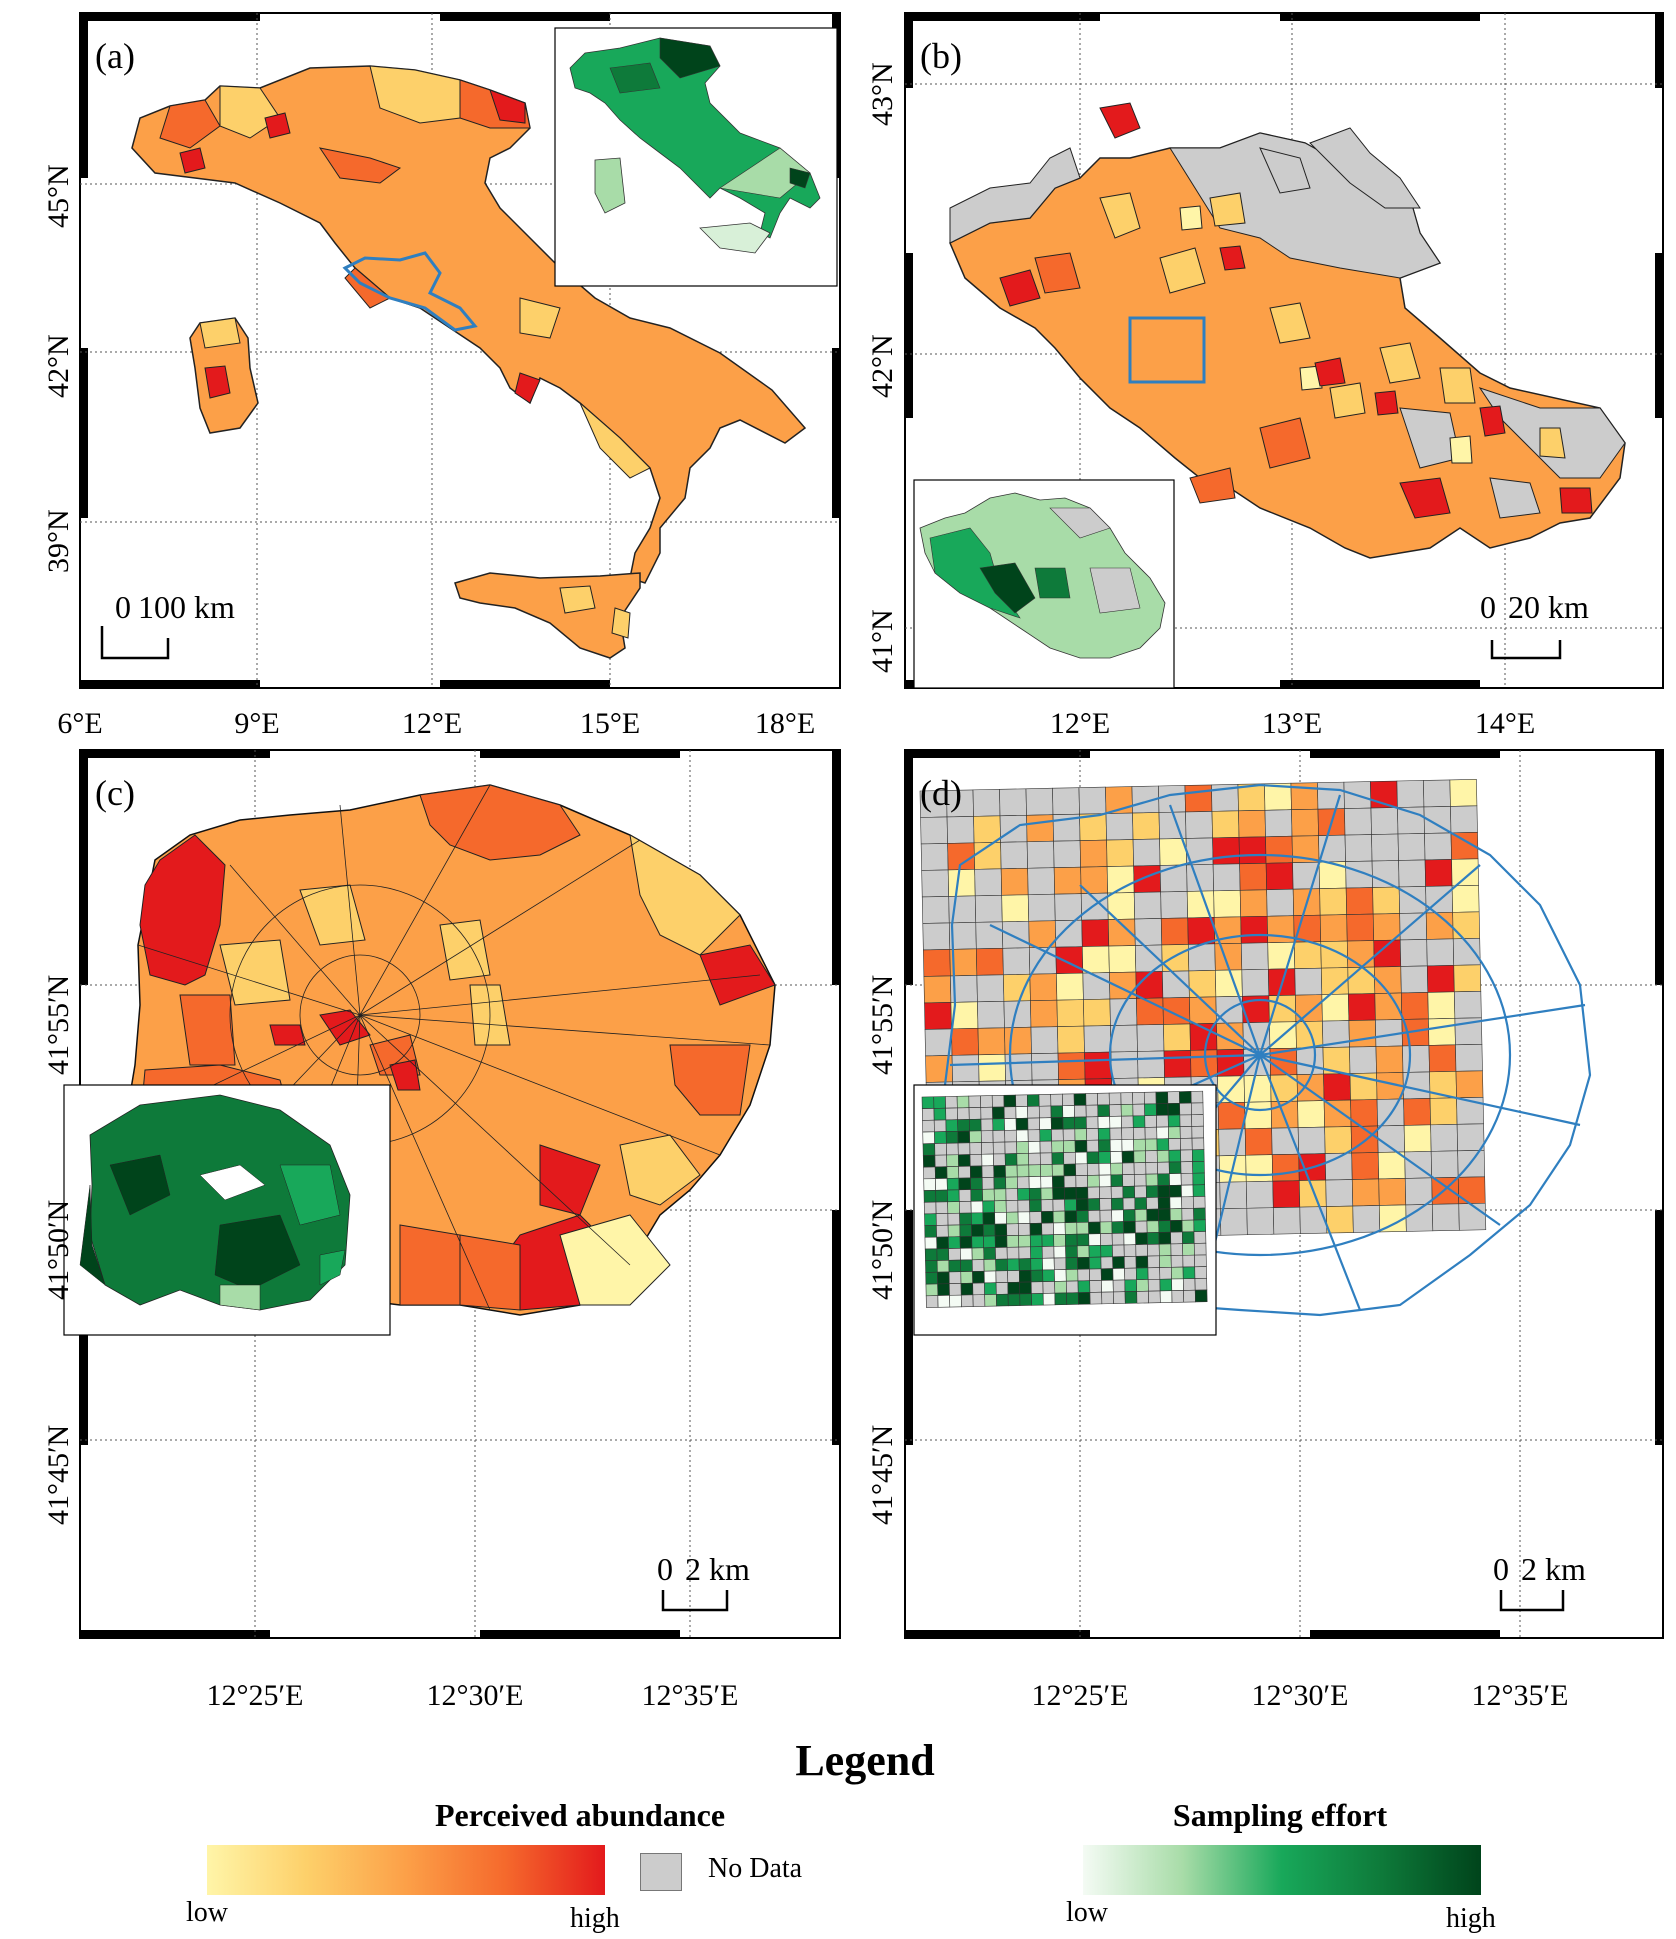 Image resolution: width=1676 pixels, height=1939 pixels. Describe the element at coordinates (703, 1581) in the screenshot. I see `scale-bar: 0 2 km` at that location.